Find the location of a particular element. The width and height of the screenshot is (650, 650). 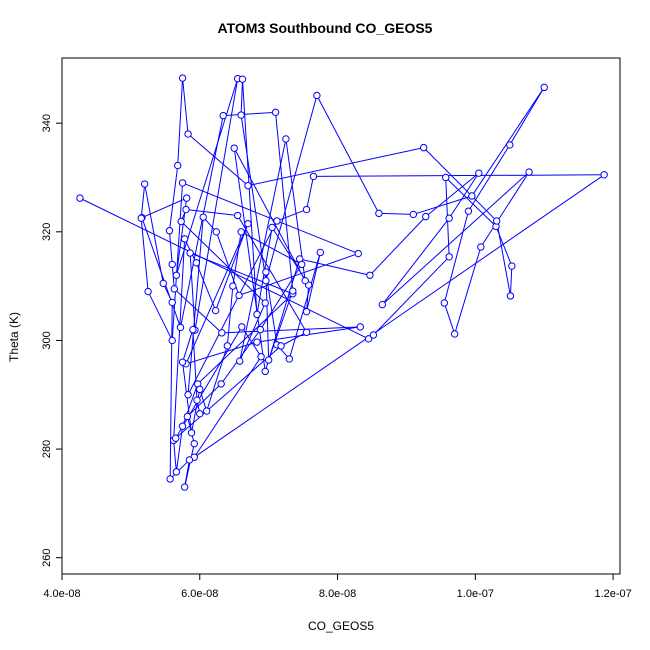

x-axis-label: CO_GEOS5 is located at coordinates (341, 626).